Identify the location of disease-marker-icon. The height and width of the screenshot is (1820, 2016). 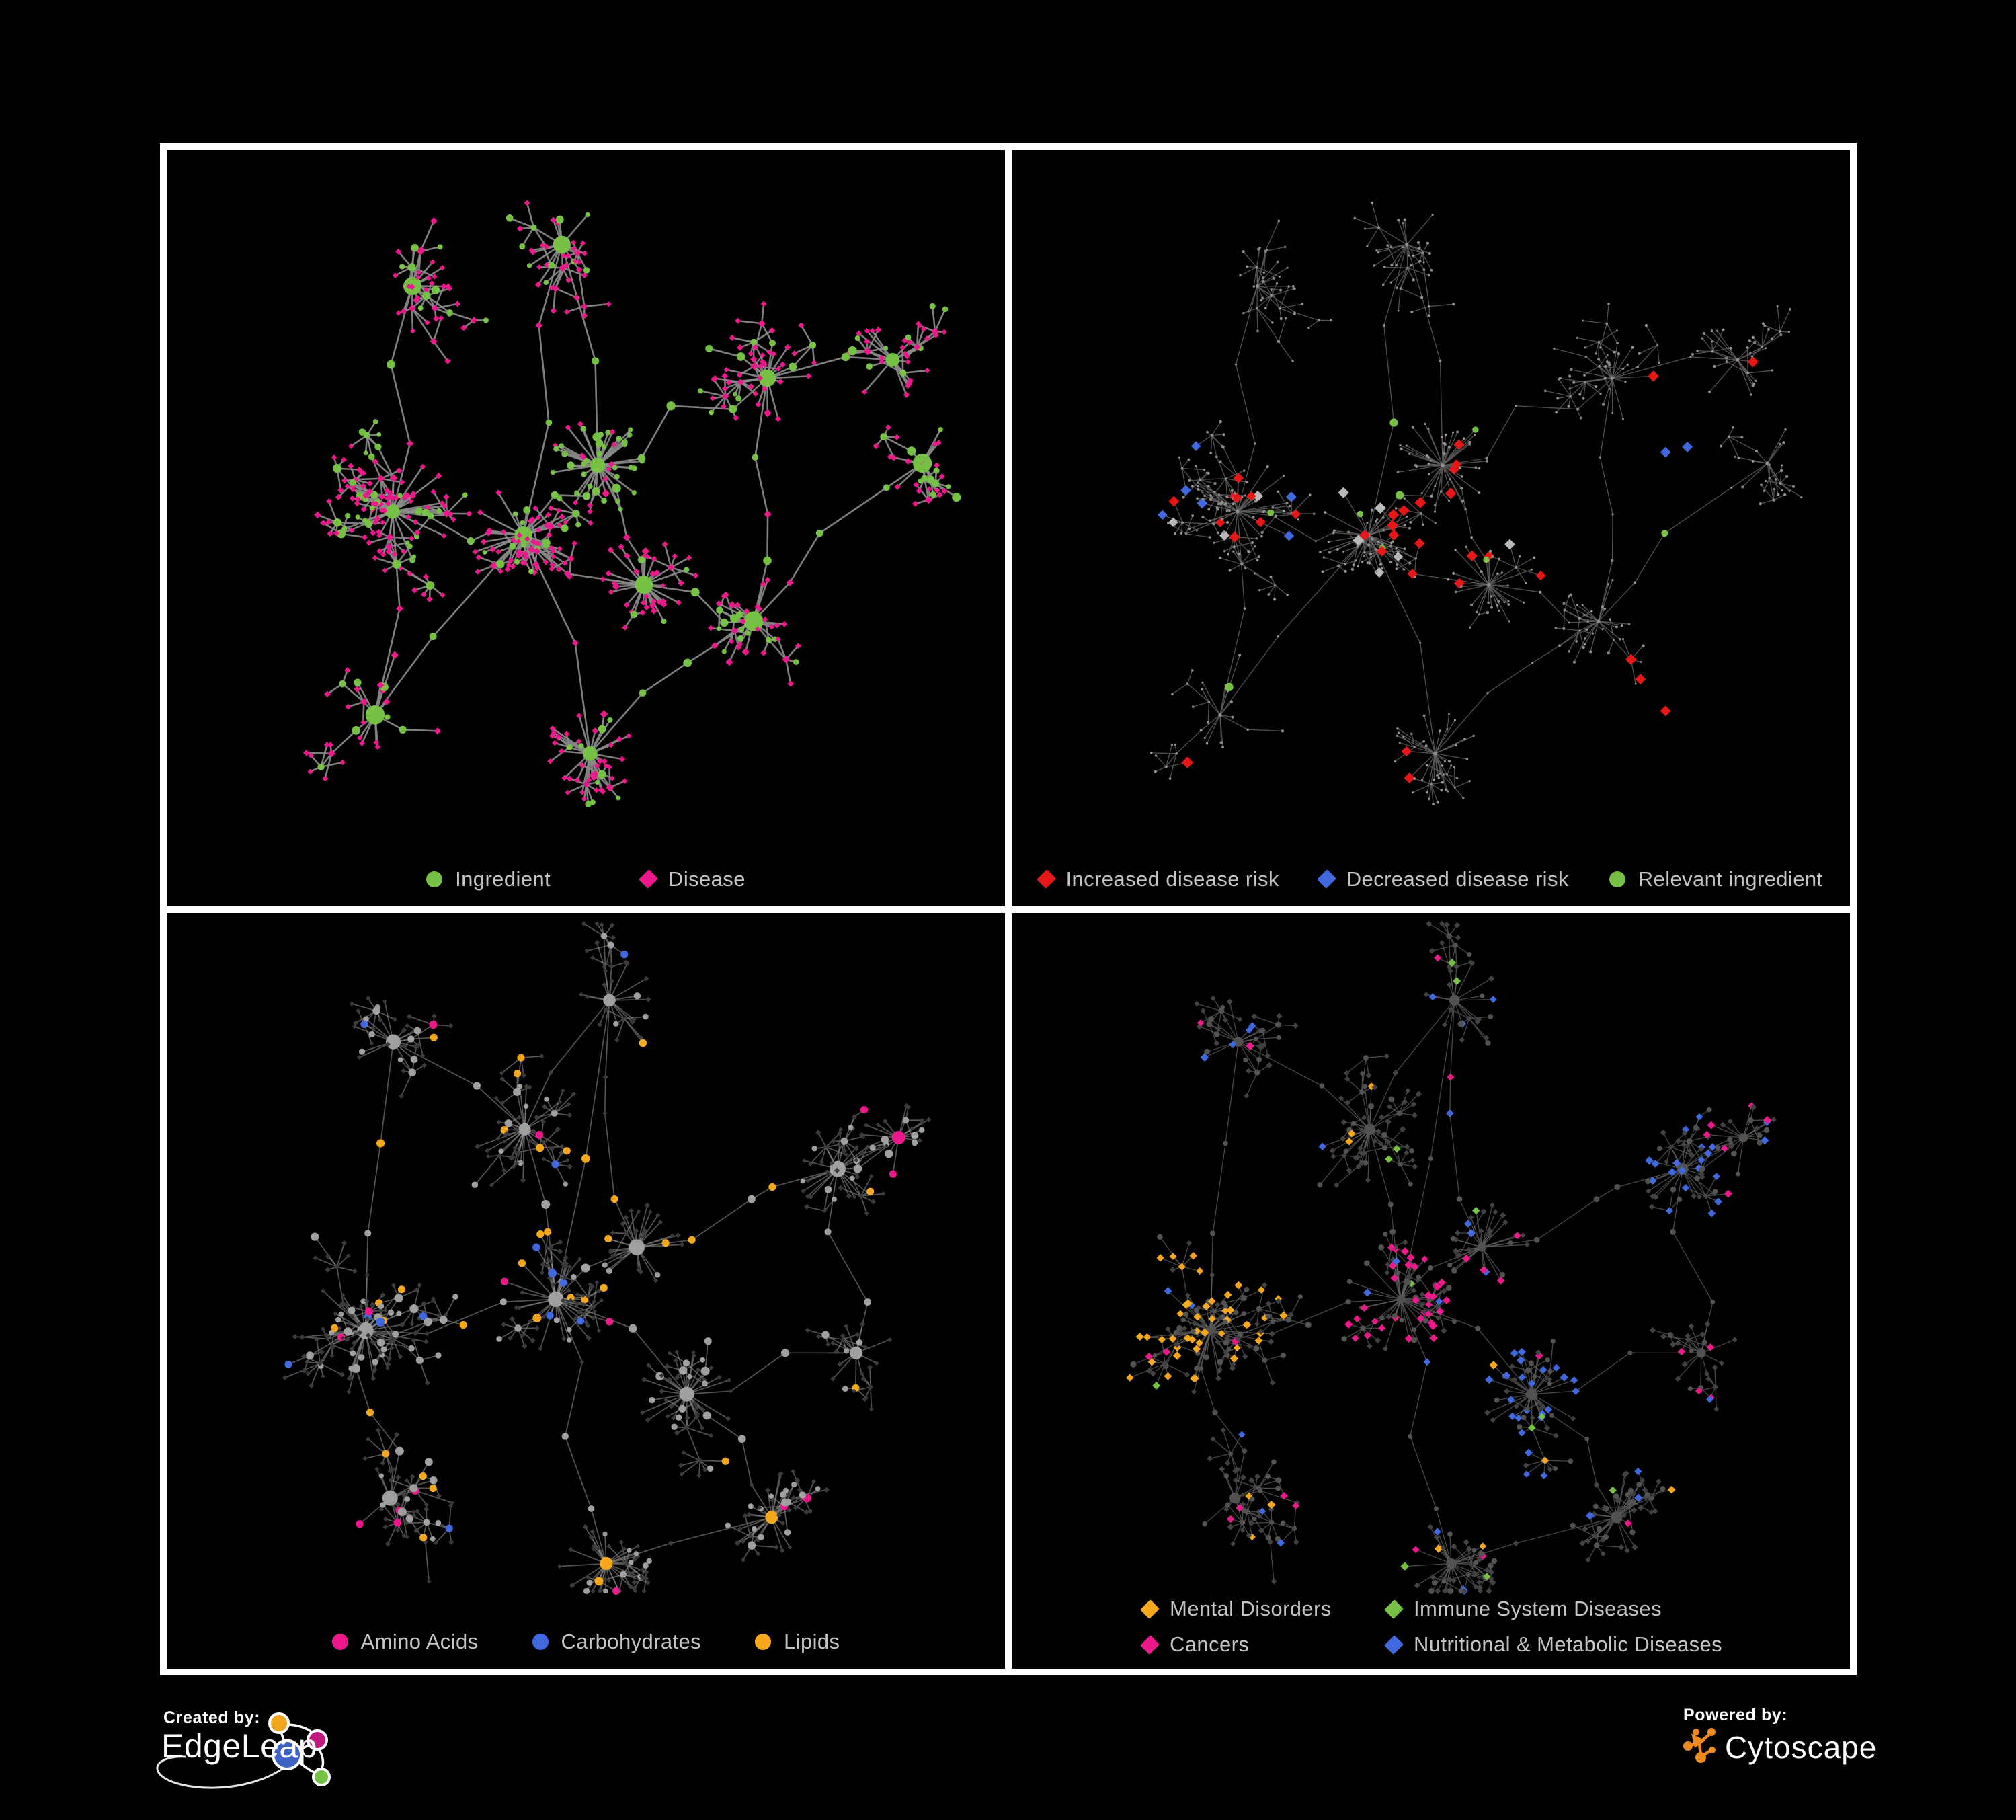
(648, 879).